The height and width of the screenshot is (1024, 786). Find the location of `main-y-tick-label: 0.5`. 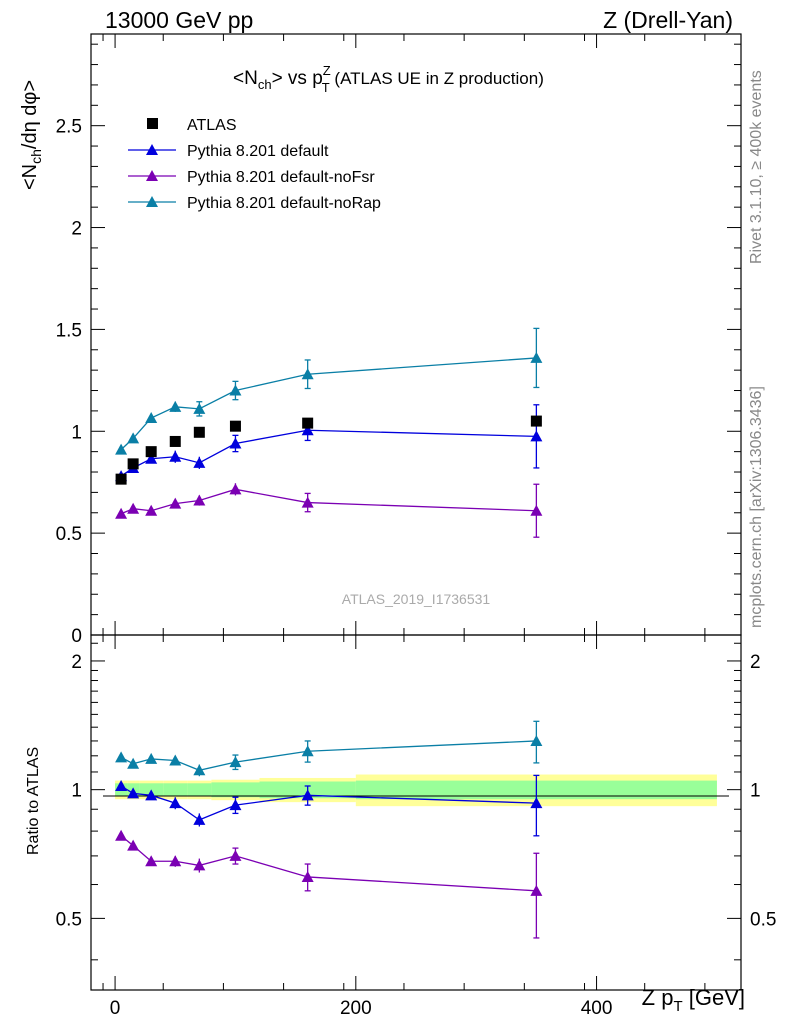

main-y-tick-label: 0.5 is located at coordinates (69, 534).